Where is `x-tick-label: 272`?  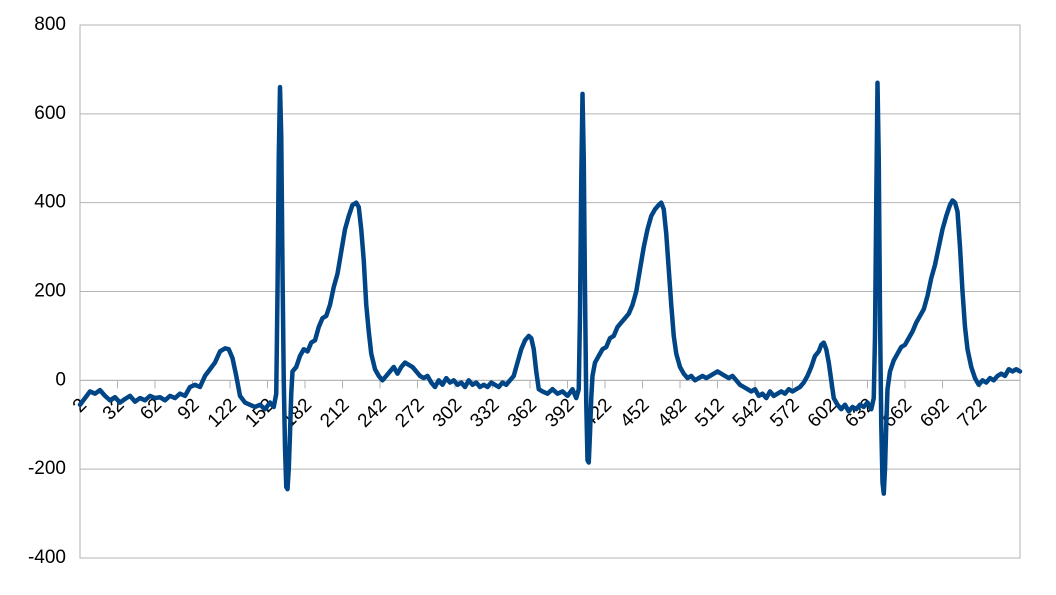
x-tick-label: 272 is located at coordinates (409, 413).